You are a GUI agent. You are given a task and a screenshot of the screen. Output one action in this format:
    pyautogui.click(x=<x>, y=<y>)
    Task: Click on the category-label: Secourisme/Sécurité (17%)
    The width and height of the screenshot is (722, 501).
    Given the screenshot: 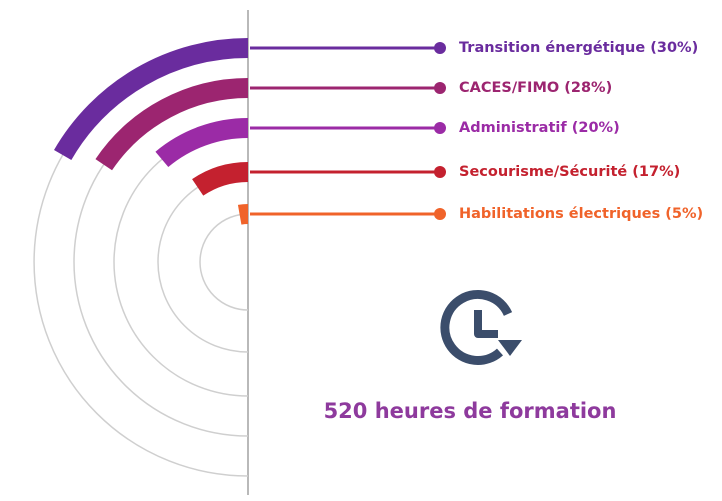 What is the action you would take?
    pyautogui.click(x=569, y=172)
    